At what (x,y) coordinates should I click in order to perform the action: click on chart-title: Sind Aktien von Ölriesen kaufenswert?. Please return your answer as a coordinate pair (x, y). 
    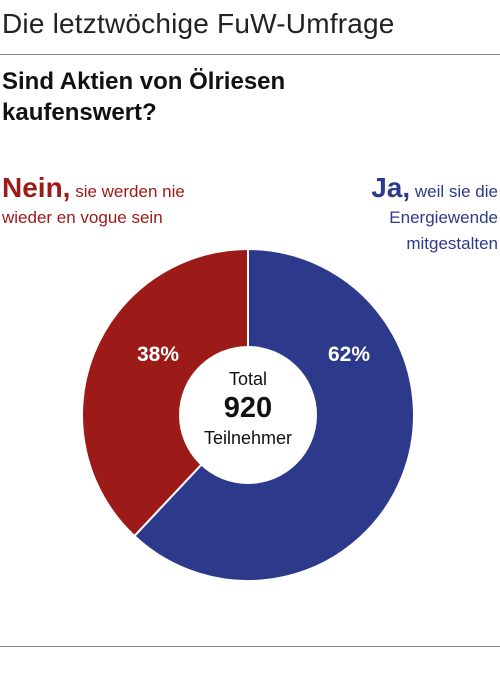
    Looking at the image, I should click on (212, 97).